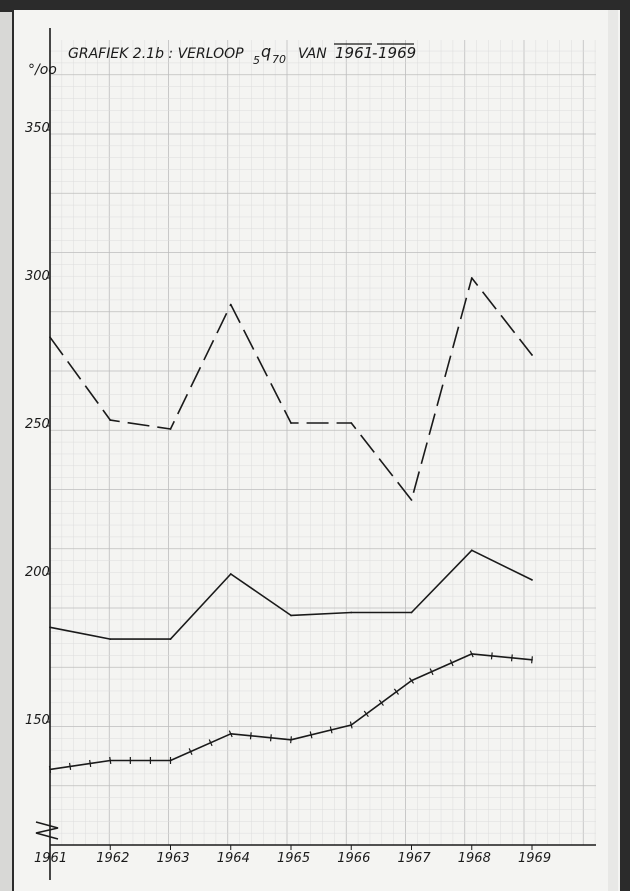 The height and width of the screenshot is (891, 630). Describe the element at coordinates (534, 858) in the screenshot. I see `x-tick-label: 1969` at that location.